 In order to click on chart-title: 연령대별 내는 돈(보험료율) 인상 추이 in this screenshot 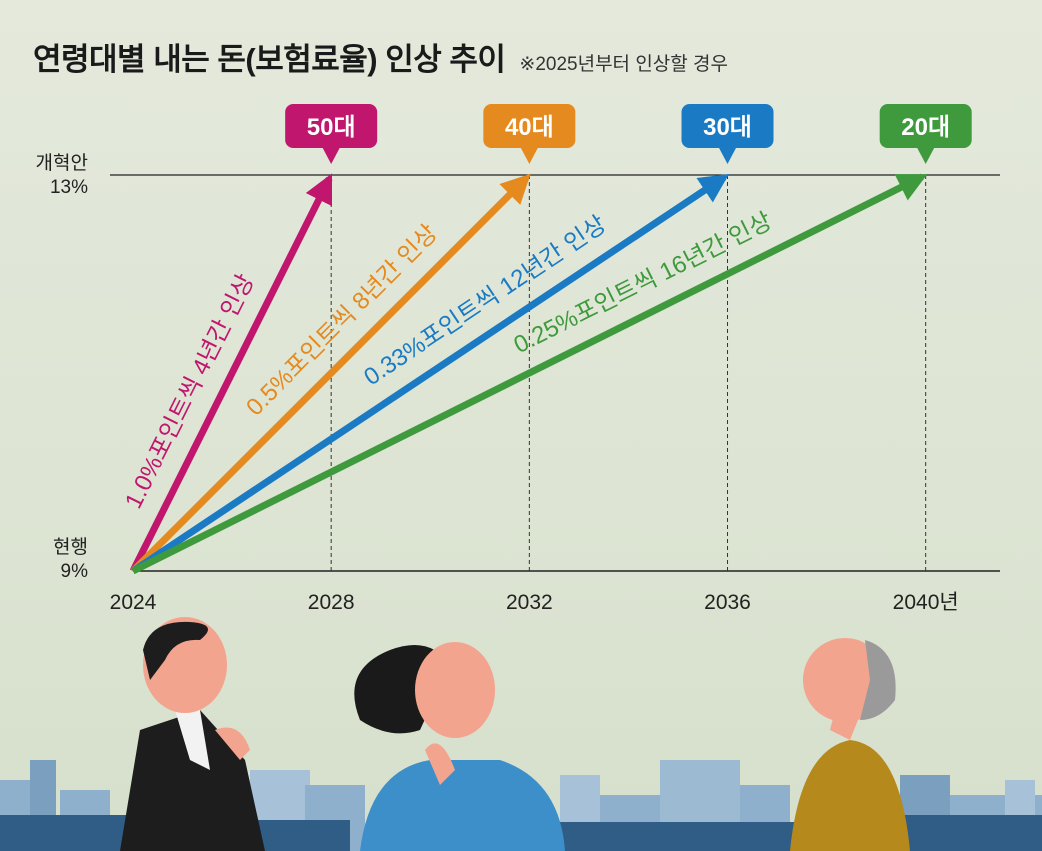, I will do `click(269, 59)`.